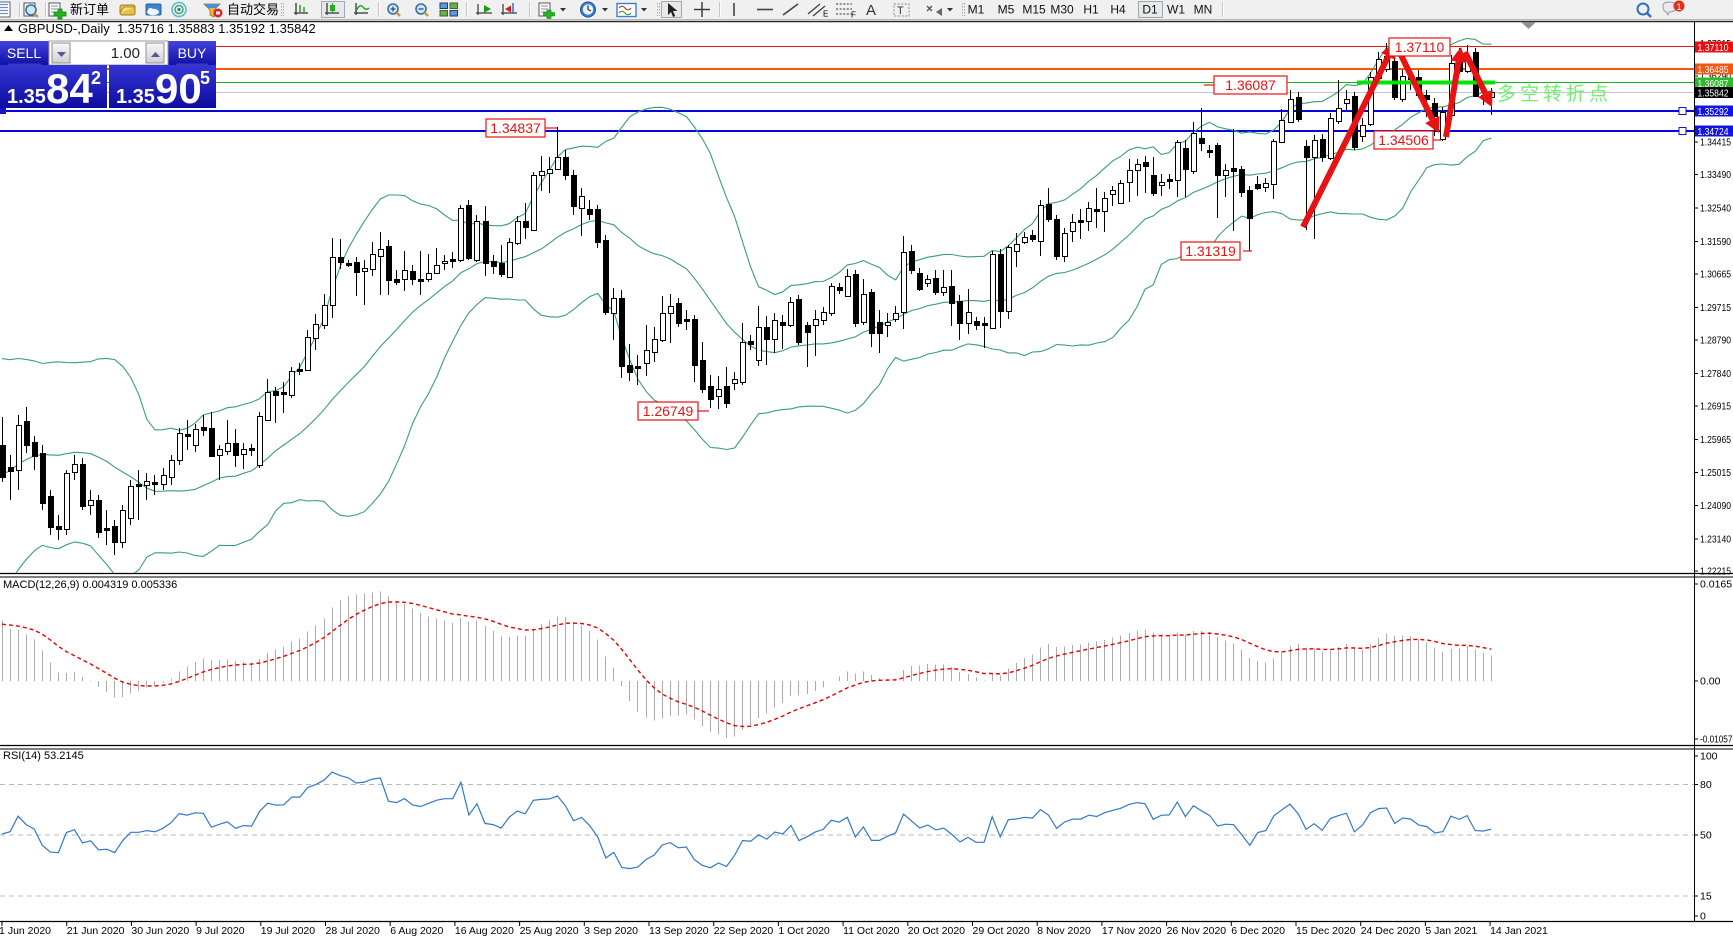 The height and width of the screenshot is (943, 1733). What do you see at coordinates (89, 9) in the screenshot?
I see `svg-text: 新订单` at bounding box center [89, 9].